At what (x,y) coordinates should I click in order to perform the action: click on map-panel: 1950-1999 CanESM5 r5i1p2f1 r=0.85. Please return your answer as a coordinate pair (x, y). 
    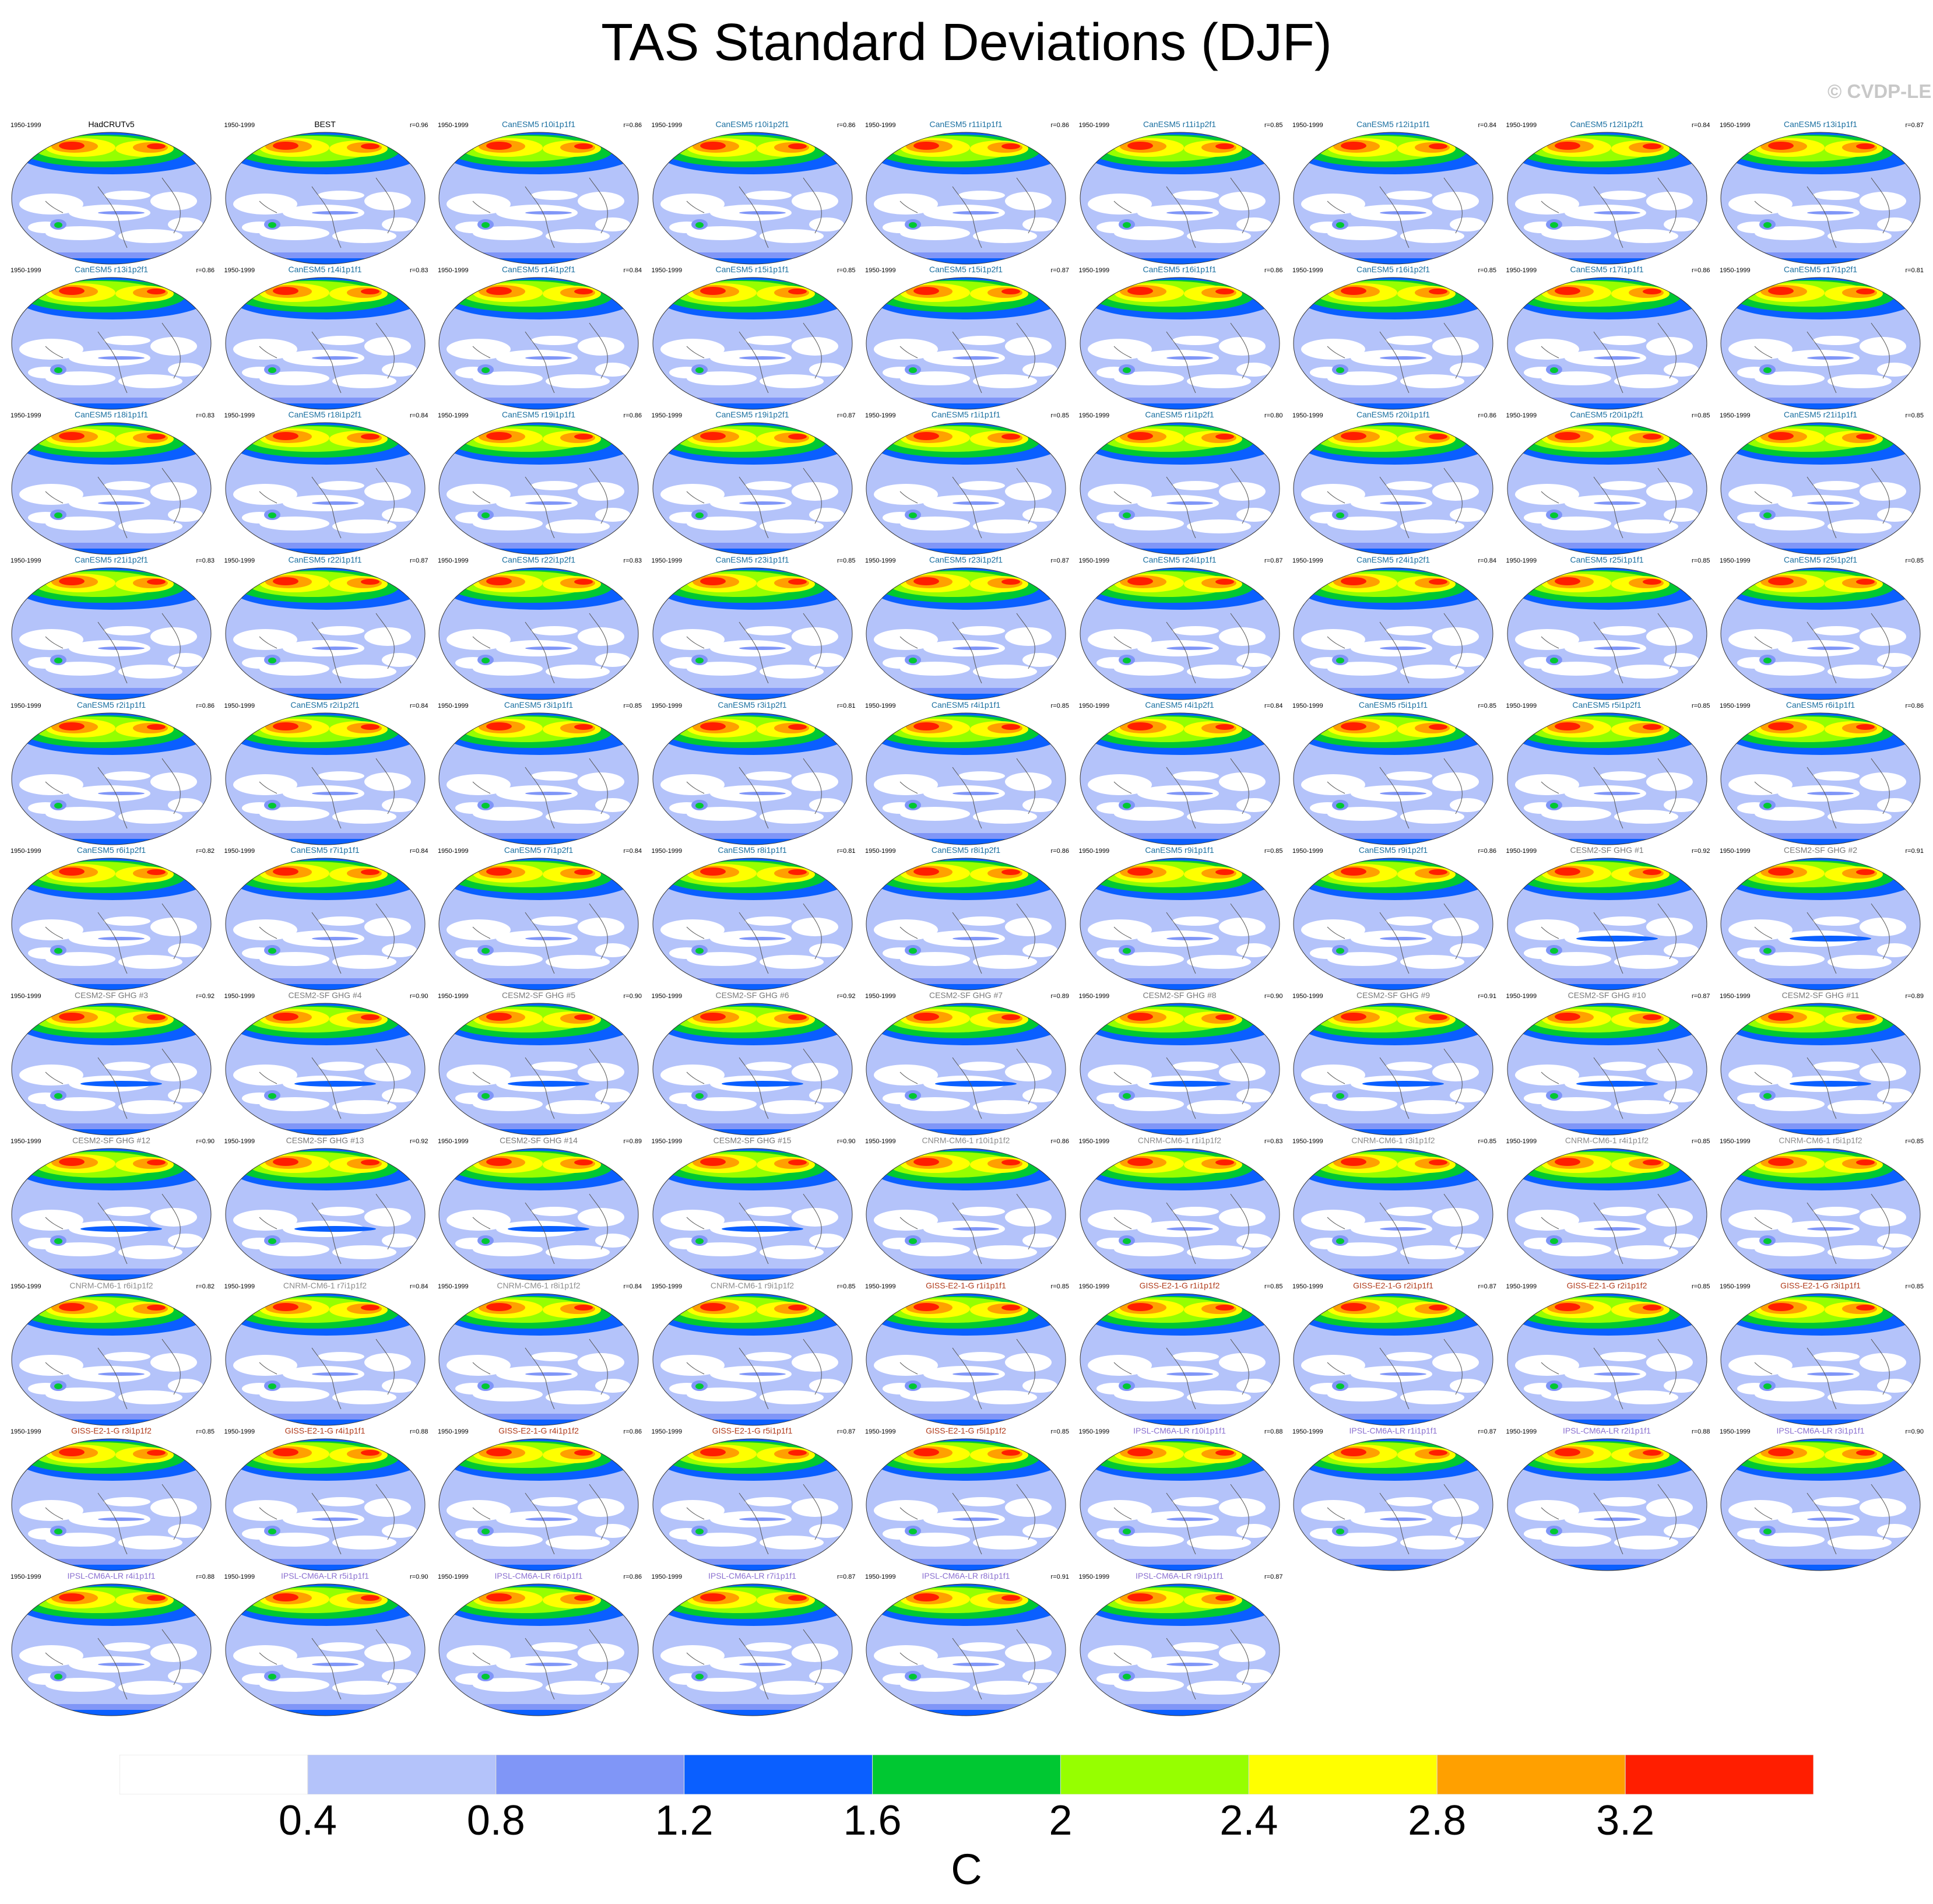
    Looking at the image, I should click on (1608, 773).